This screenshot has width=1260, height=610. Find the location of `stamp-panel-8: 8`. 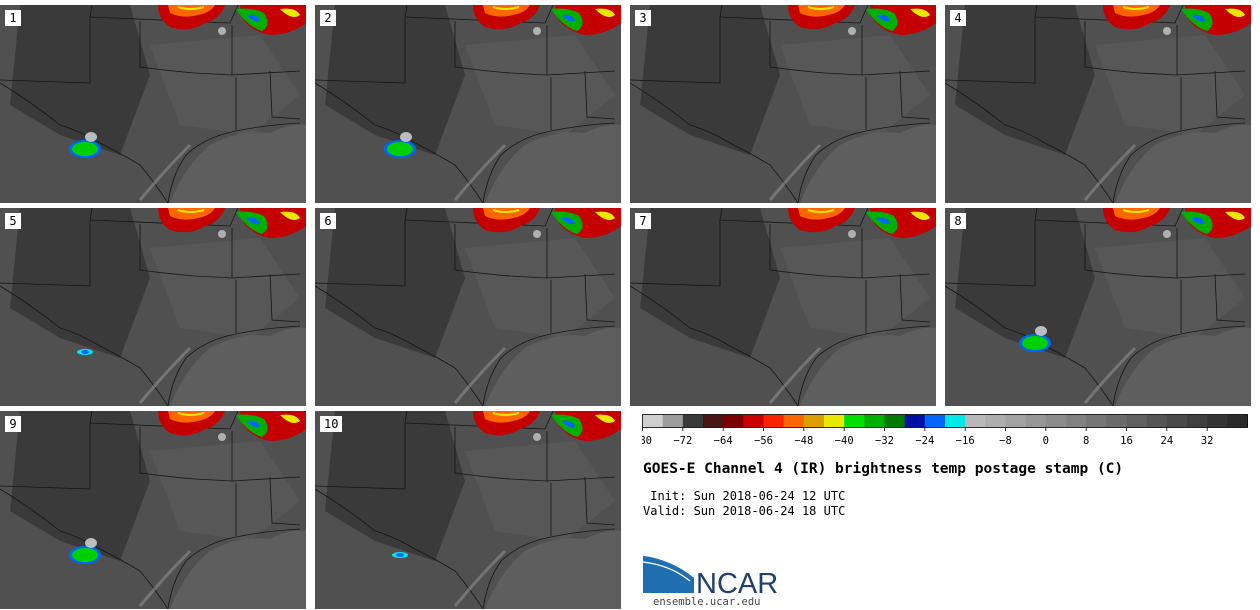

stamp-panel-8: 8 is located at coordinates (1098, 307).